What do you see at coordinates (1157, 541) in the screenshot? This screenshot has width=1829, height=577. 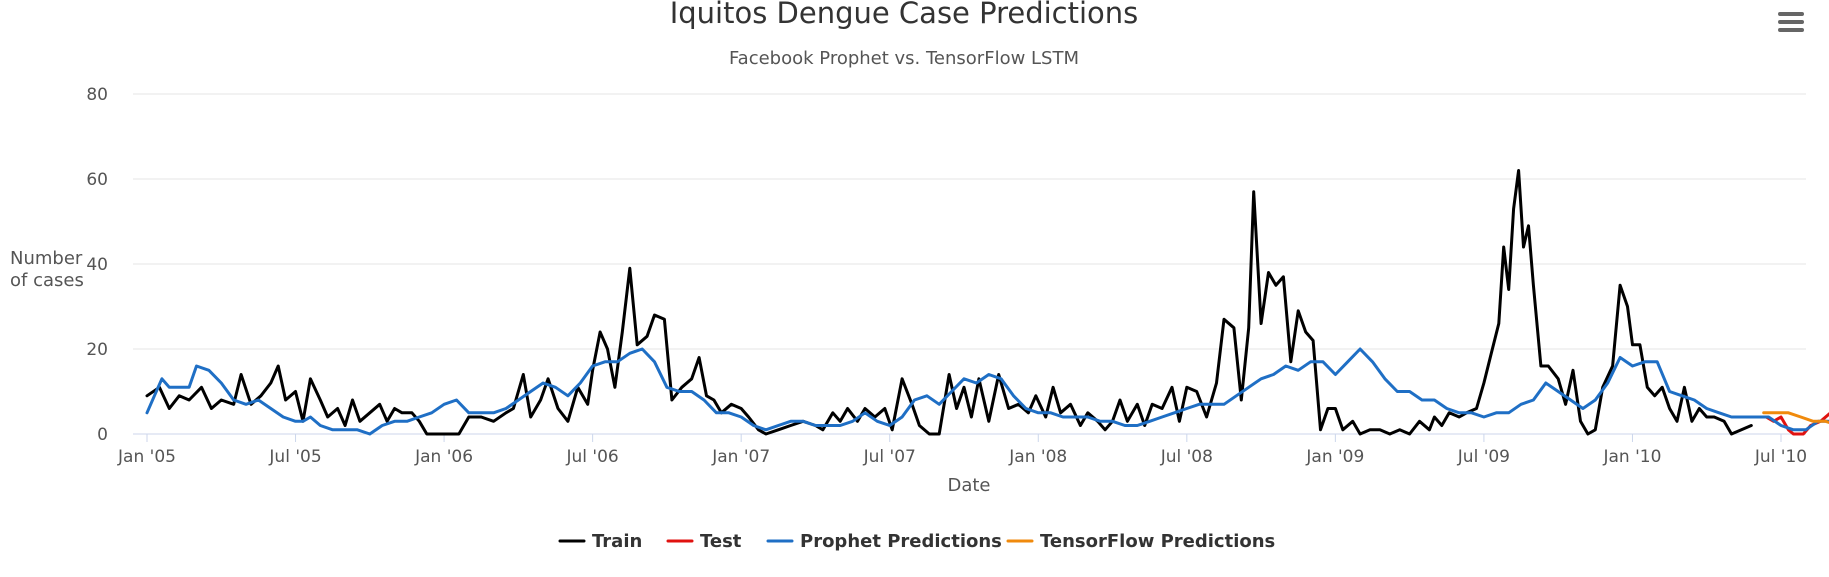 I see `legend-label-tensorflow-predictions: TensorFlow Predictions` at bounding box center [1157, 541].